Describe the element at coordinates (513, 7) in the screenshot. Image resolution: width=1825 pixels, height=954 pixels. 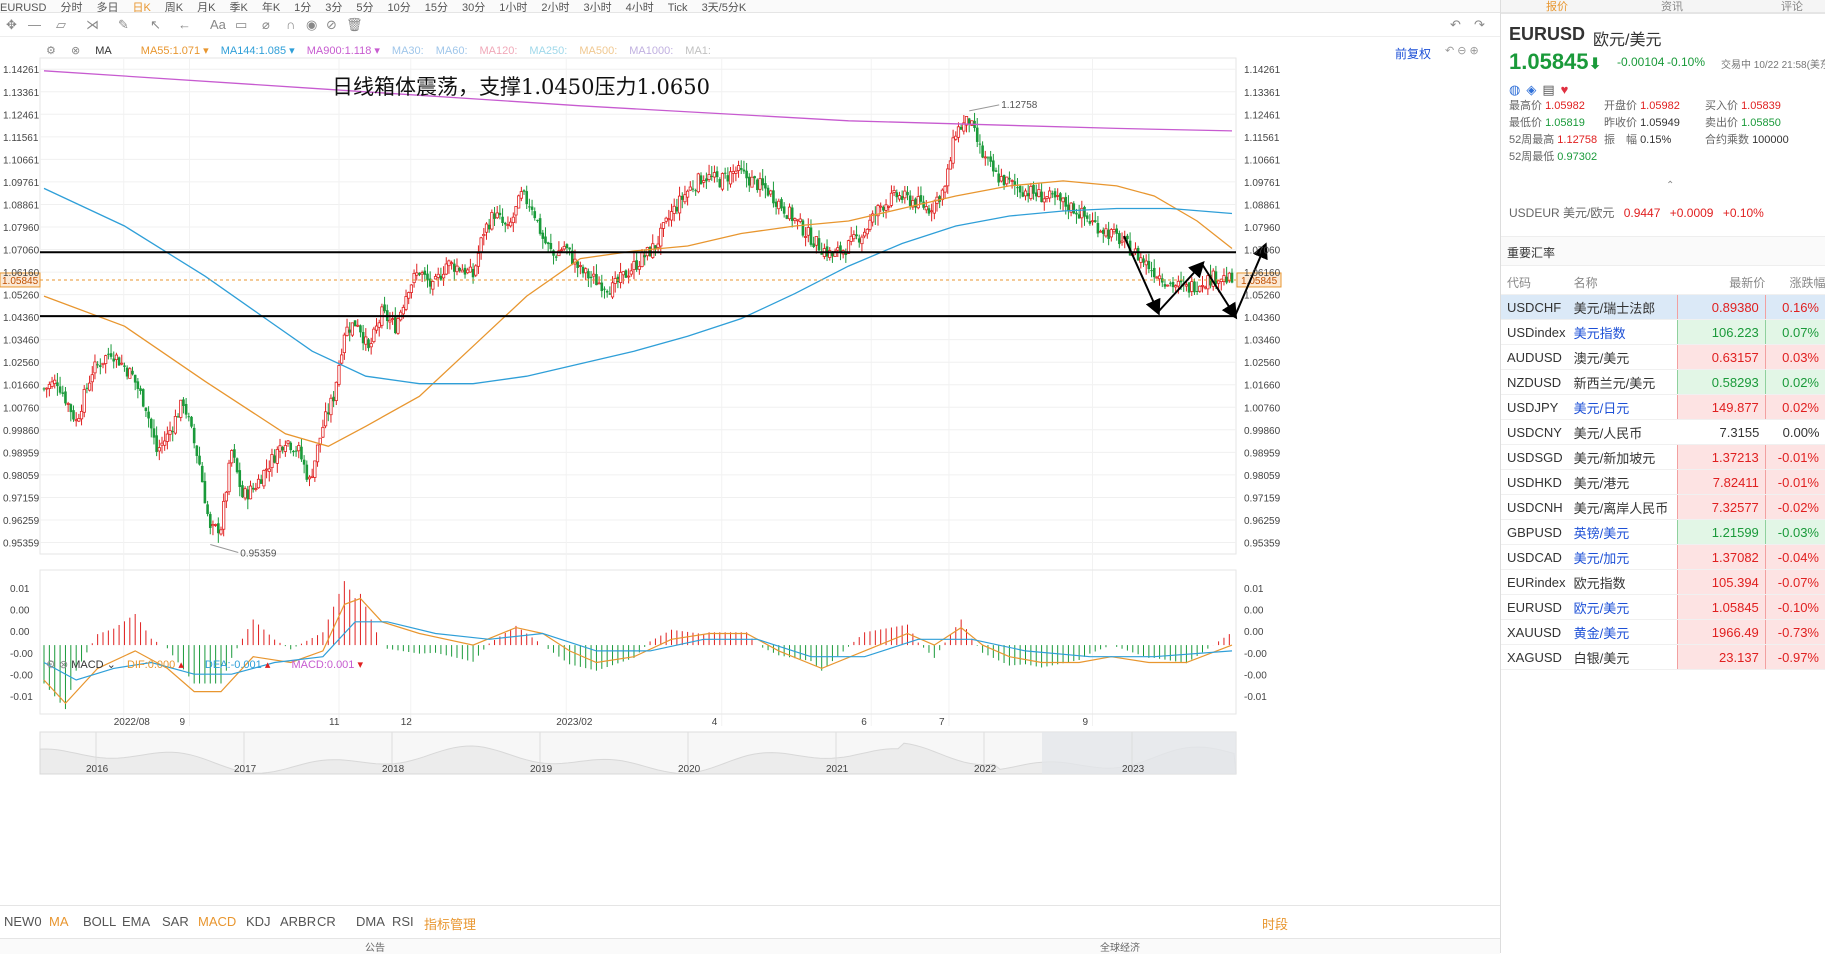
I see `period-tab: 1小时` at that location.